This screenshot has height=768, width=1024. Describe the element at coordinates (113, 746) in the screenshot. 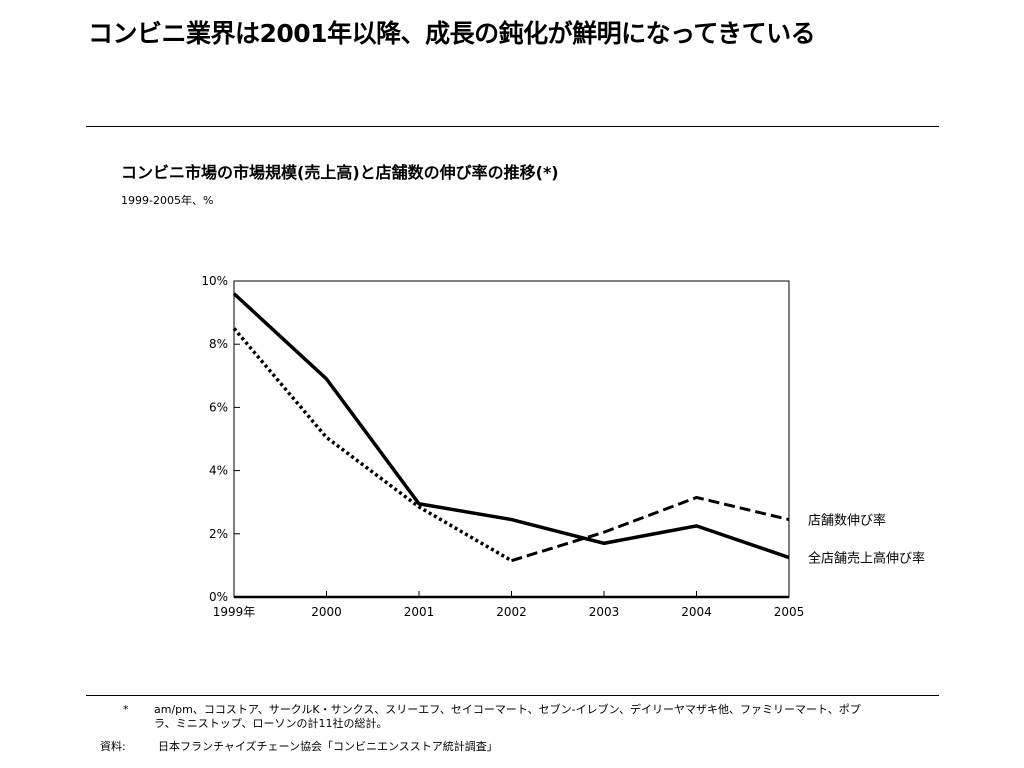

I see `source-label: 資料:` at that location.